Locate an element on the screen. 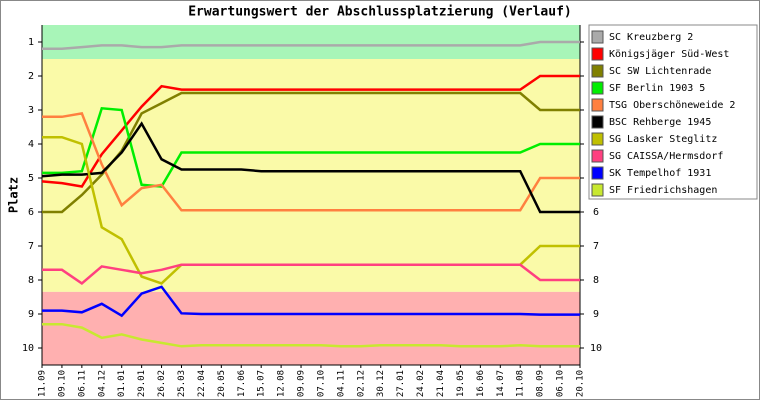  x-tick-label: 11.08 is located at coordinates (521, 383).